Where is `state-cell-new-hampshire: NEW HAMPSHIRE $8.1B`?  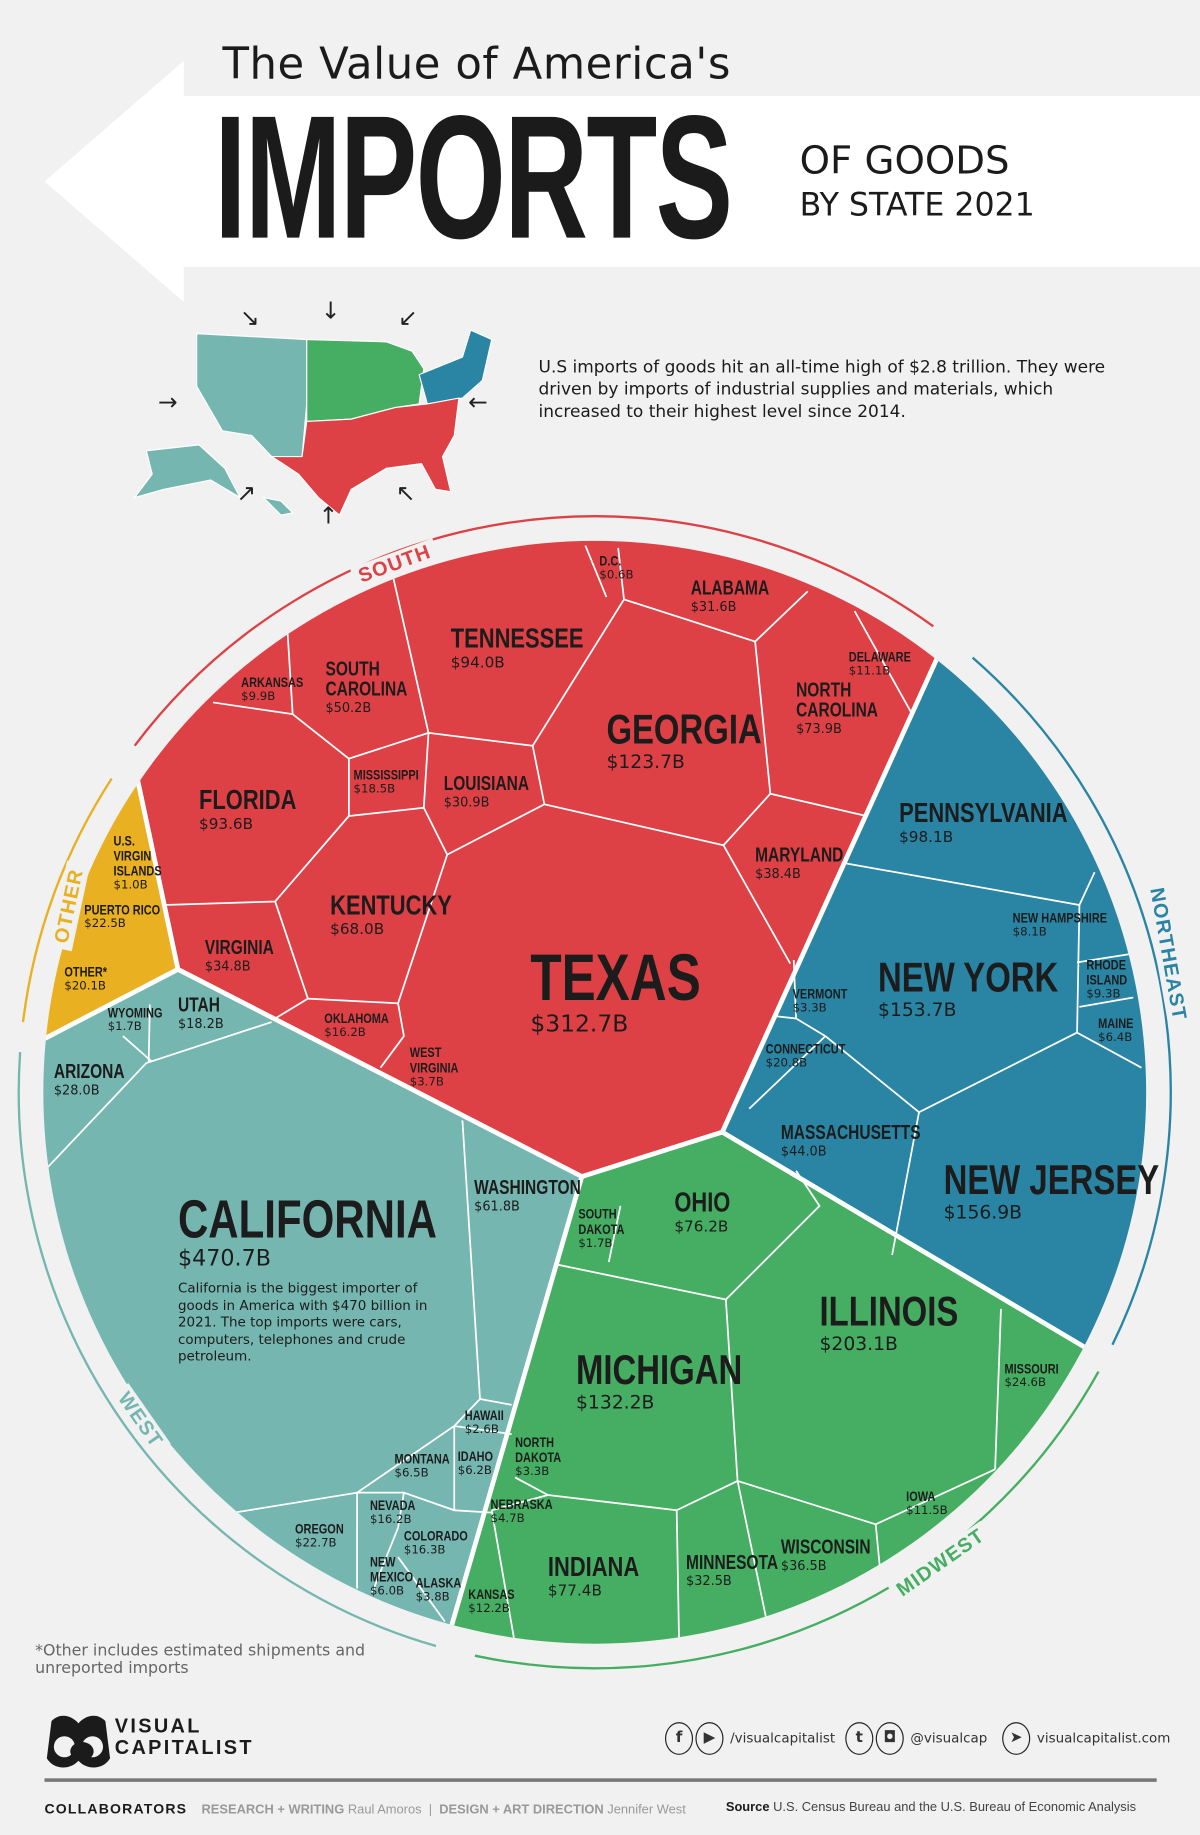 state-cell-new-hampshire: NEW HAMPSHIRE $8.1B is located at coordinates (1080, 924).